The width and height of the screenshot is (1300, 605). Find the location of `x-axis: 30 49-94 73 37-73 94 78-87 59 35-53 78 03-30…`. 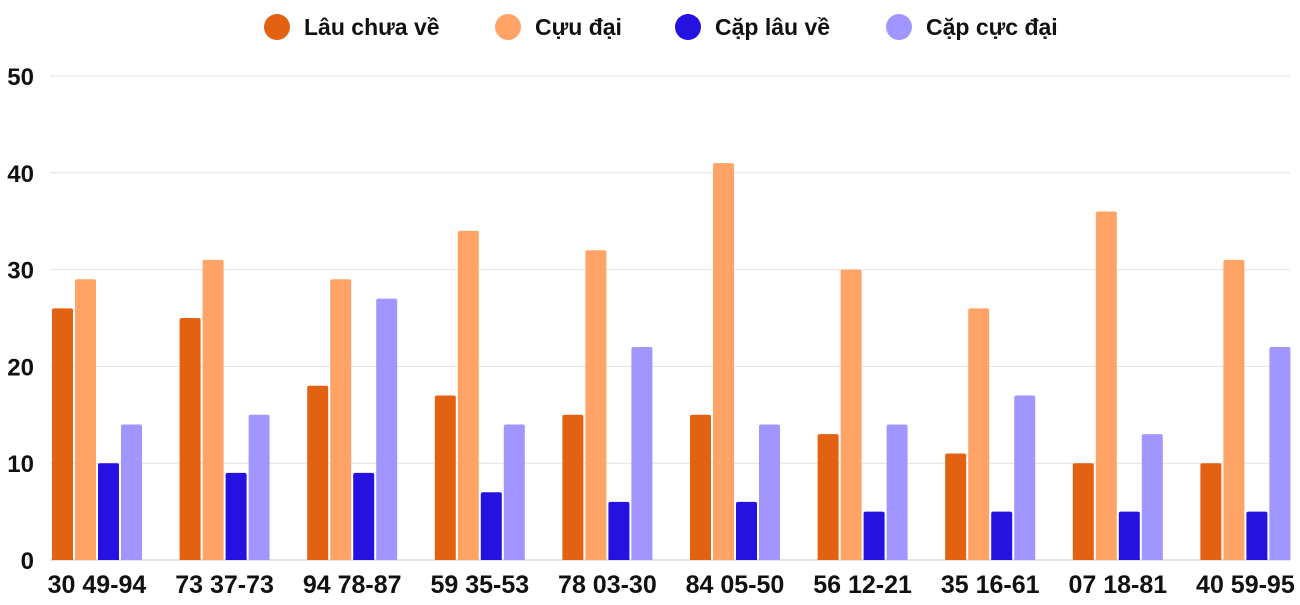

x-axis: 30 49-94 73 37-73 94 78-87 59 35-53 78 03-30… is located at coordinates (671, 585).